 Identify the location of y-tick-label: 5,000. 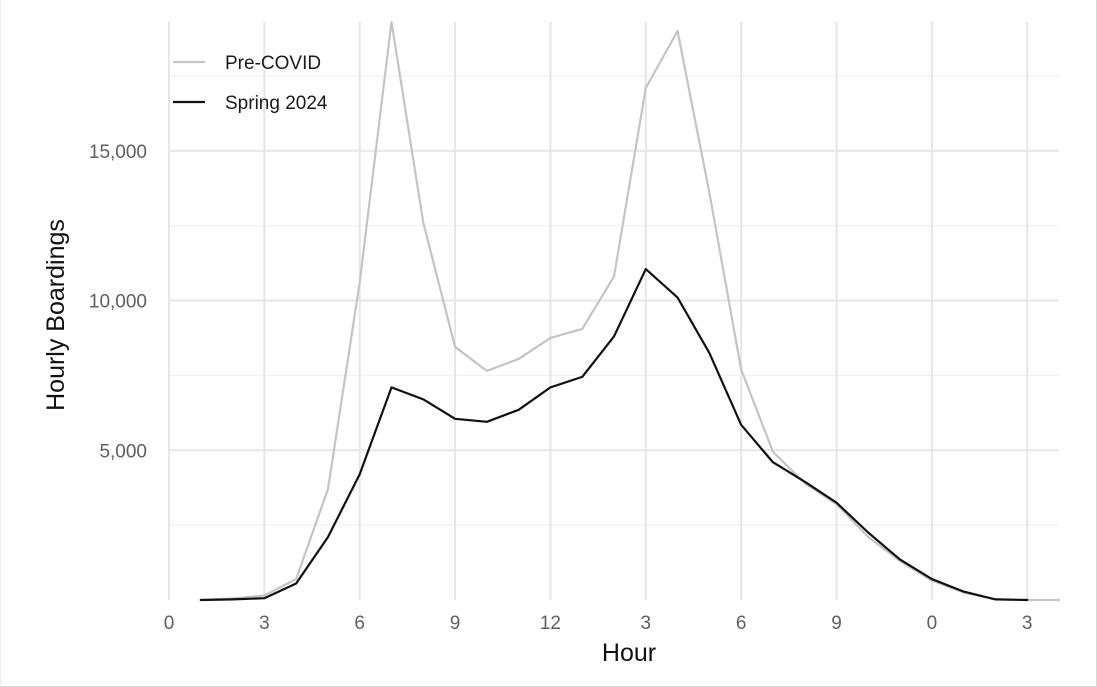
(123, 451).